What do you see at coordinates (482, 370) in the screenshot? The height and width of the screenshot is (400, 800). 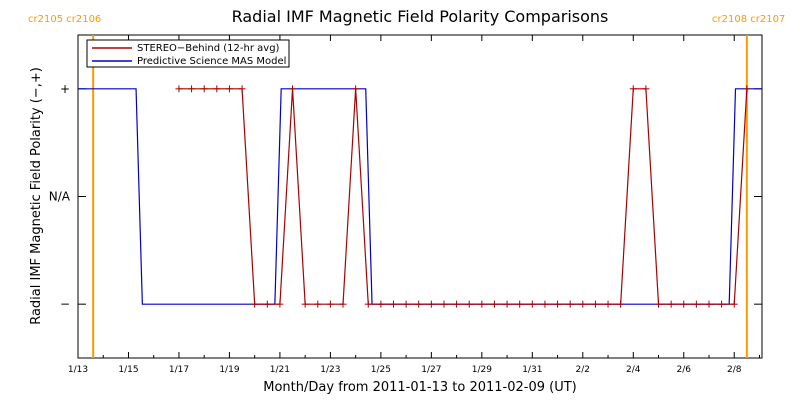 I see `x-tick-label: 1/29` at bounding box center [482, 370].